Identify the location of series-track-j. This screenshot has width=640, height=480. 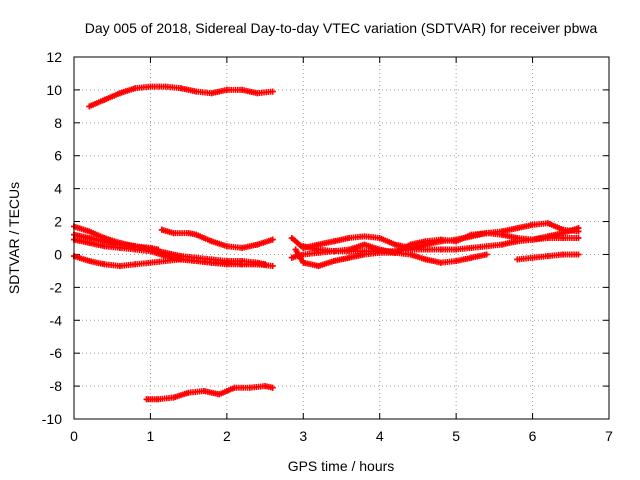
(548, 257).